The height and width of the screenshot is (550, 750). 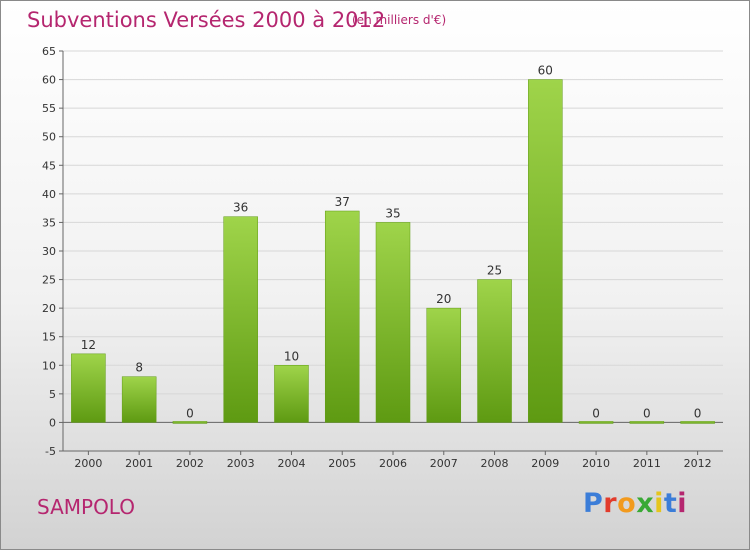 What do you see at coordinates (393, 322) in the screenshot?
I see `bar-2006` at bounding box center [393, 322].